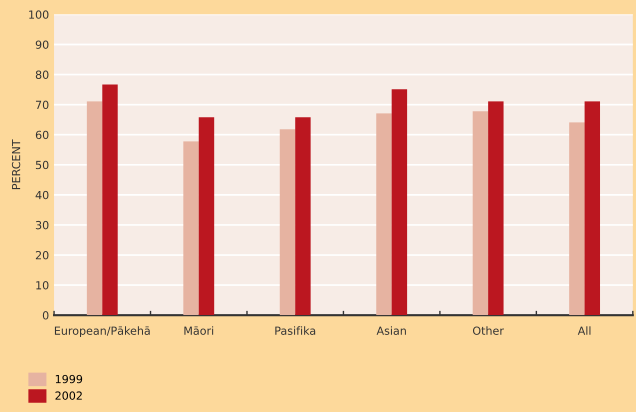  Describe the element at coordinates (199, 330) in the screenshot. I see `x-tick-label: Māori` at that location.